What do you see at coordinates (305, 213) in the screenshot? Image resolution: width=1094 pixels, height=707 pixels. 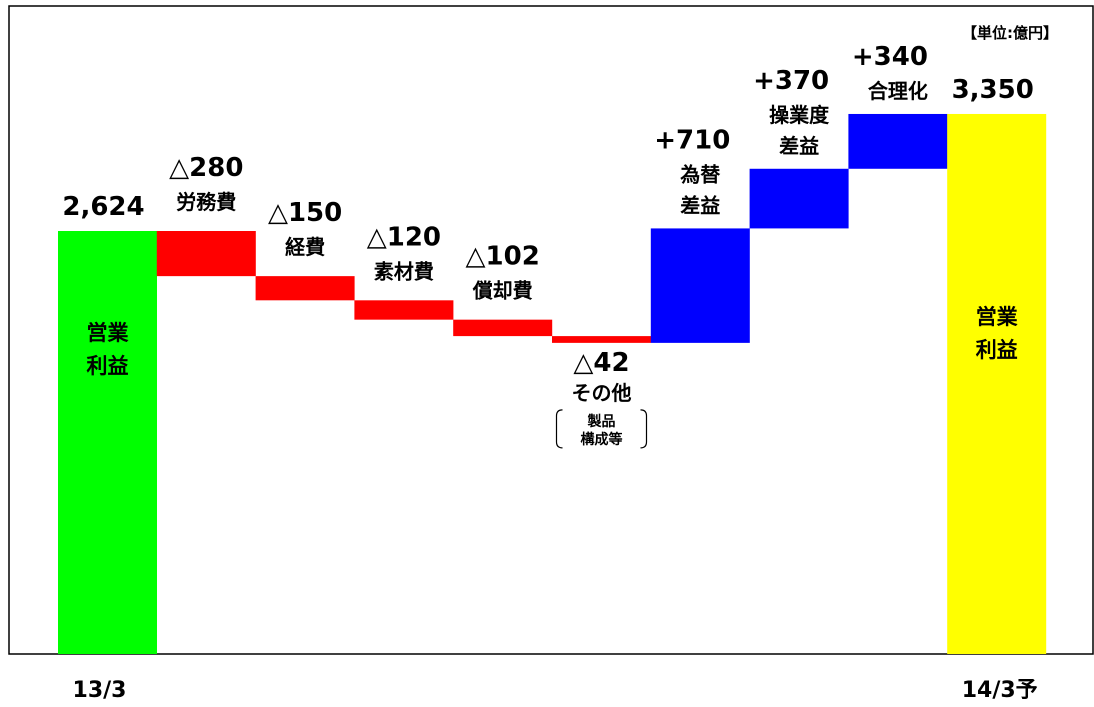 I see `data-label-3: △150` at bounding box center [305, 213].